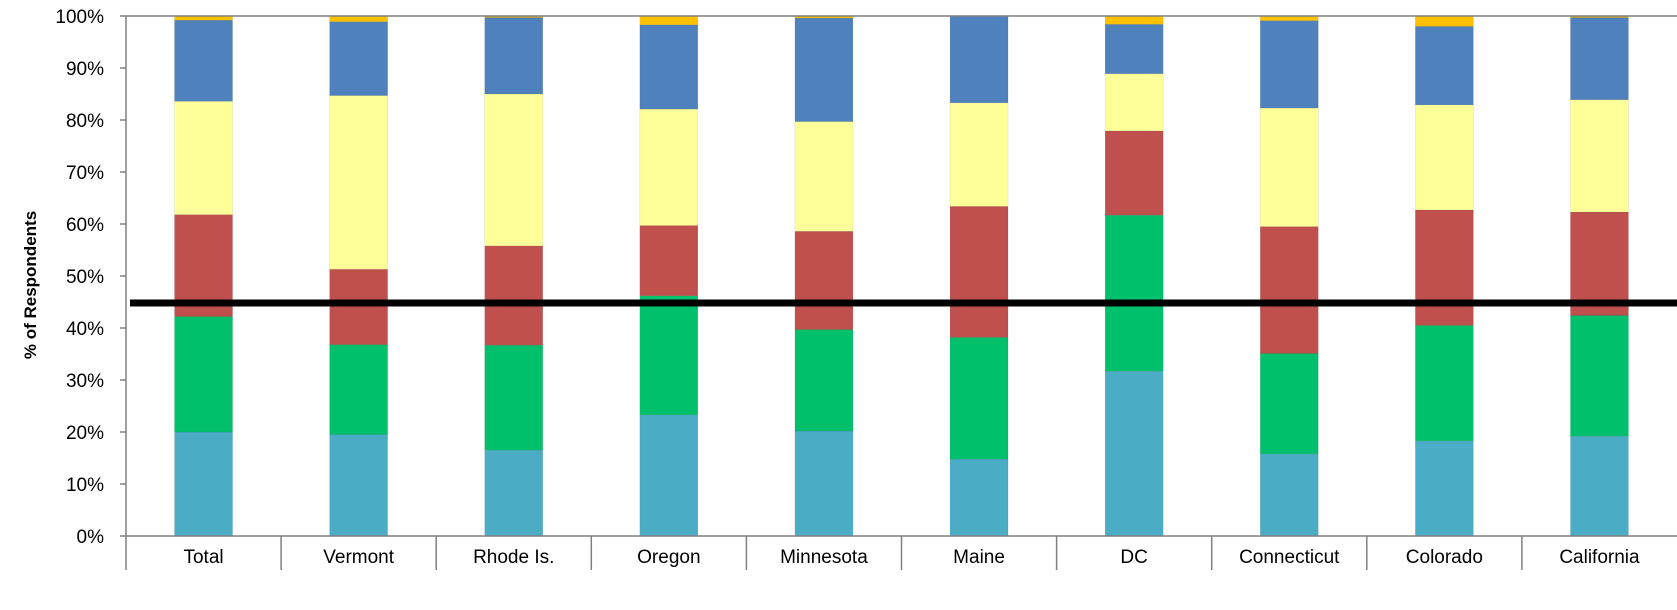 This screenshot has width=1677, height=610. Describe the element at coordinates (358, 557) in the screenshot. I see `category-label: Vermont` at that location.